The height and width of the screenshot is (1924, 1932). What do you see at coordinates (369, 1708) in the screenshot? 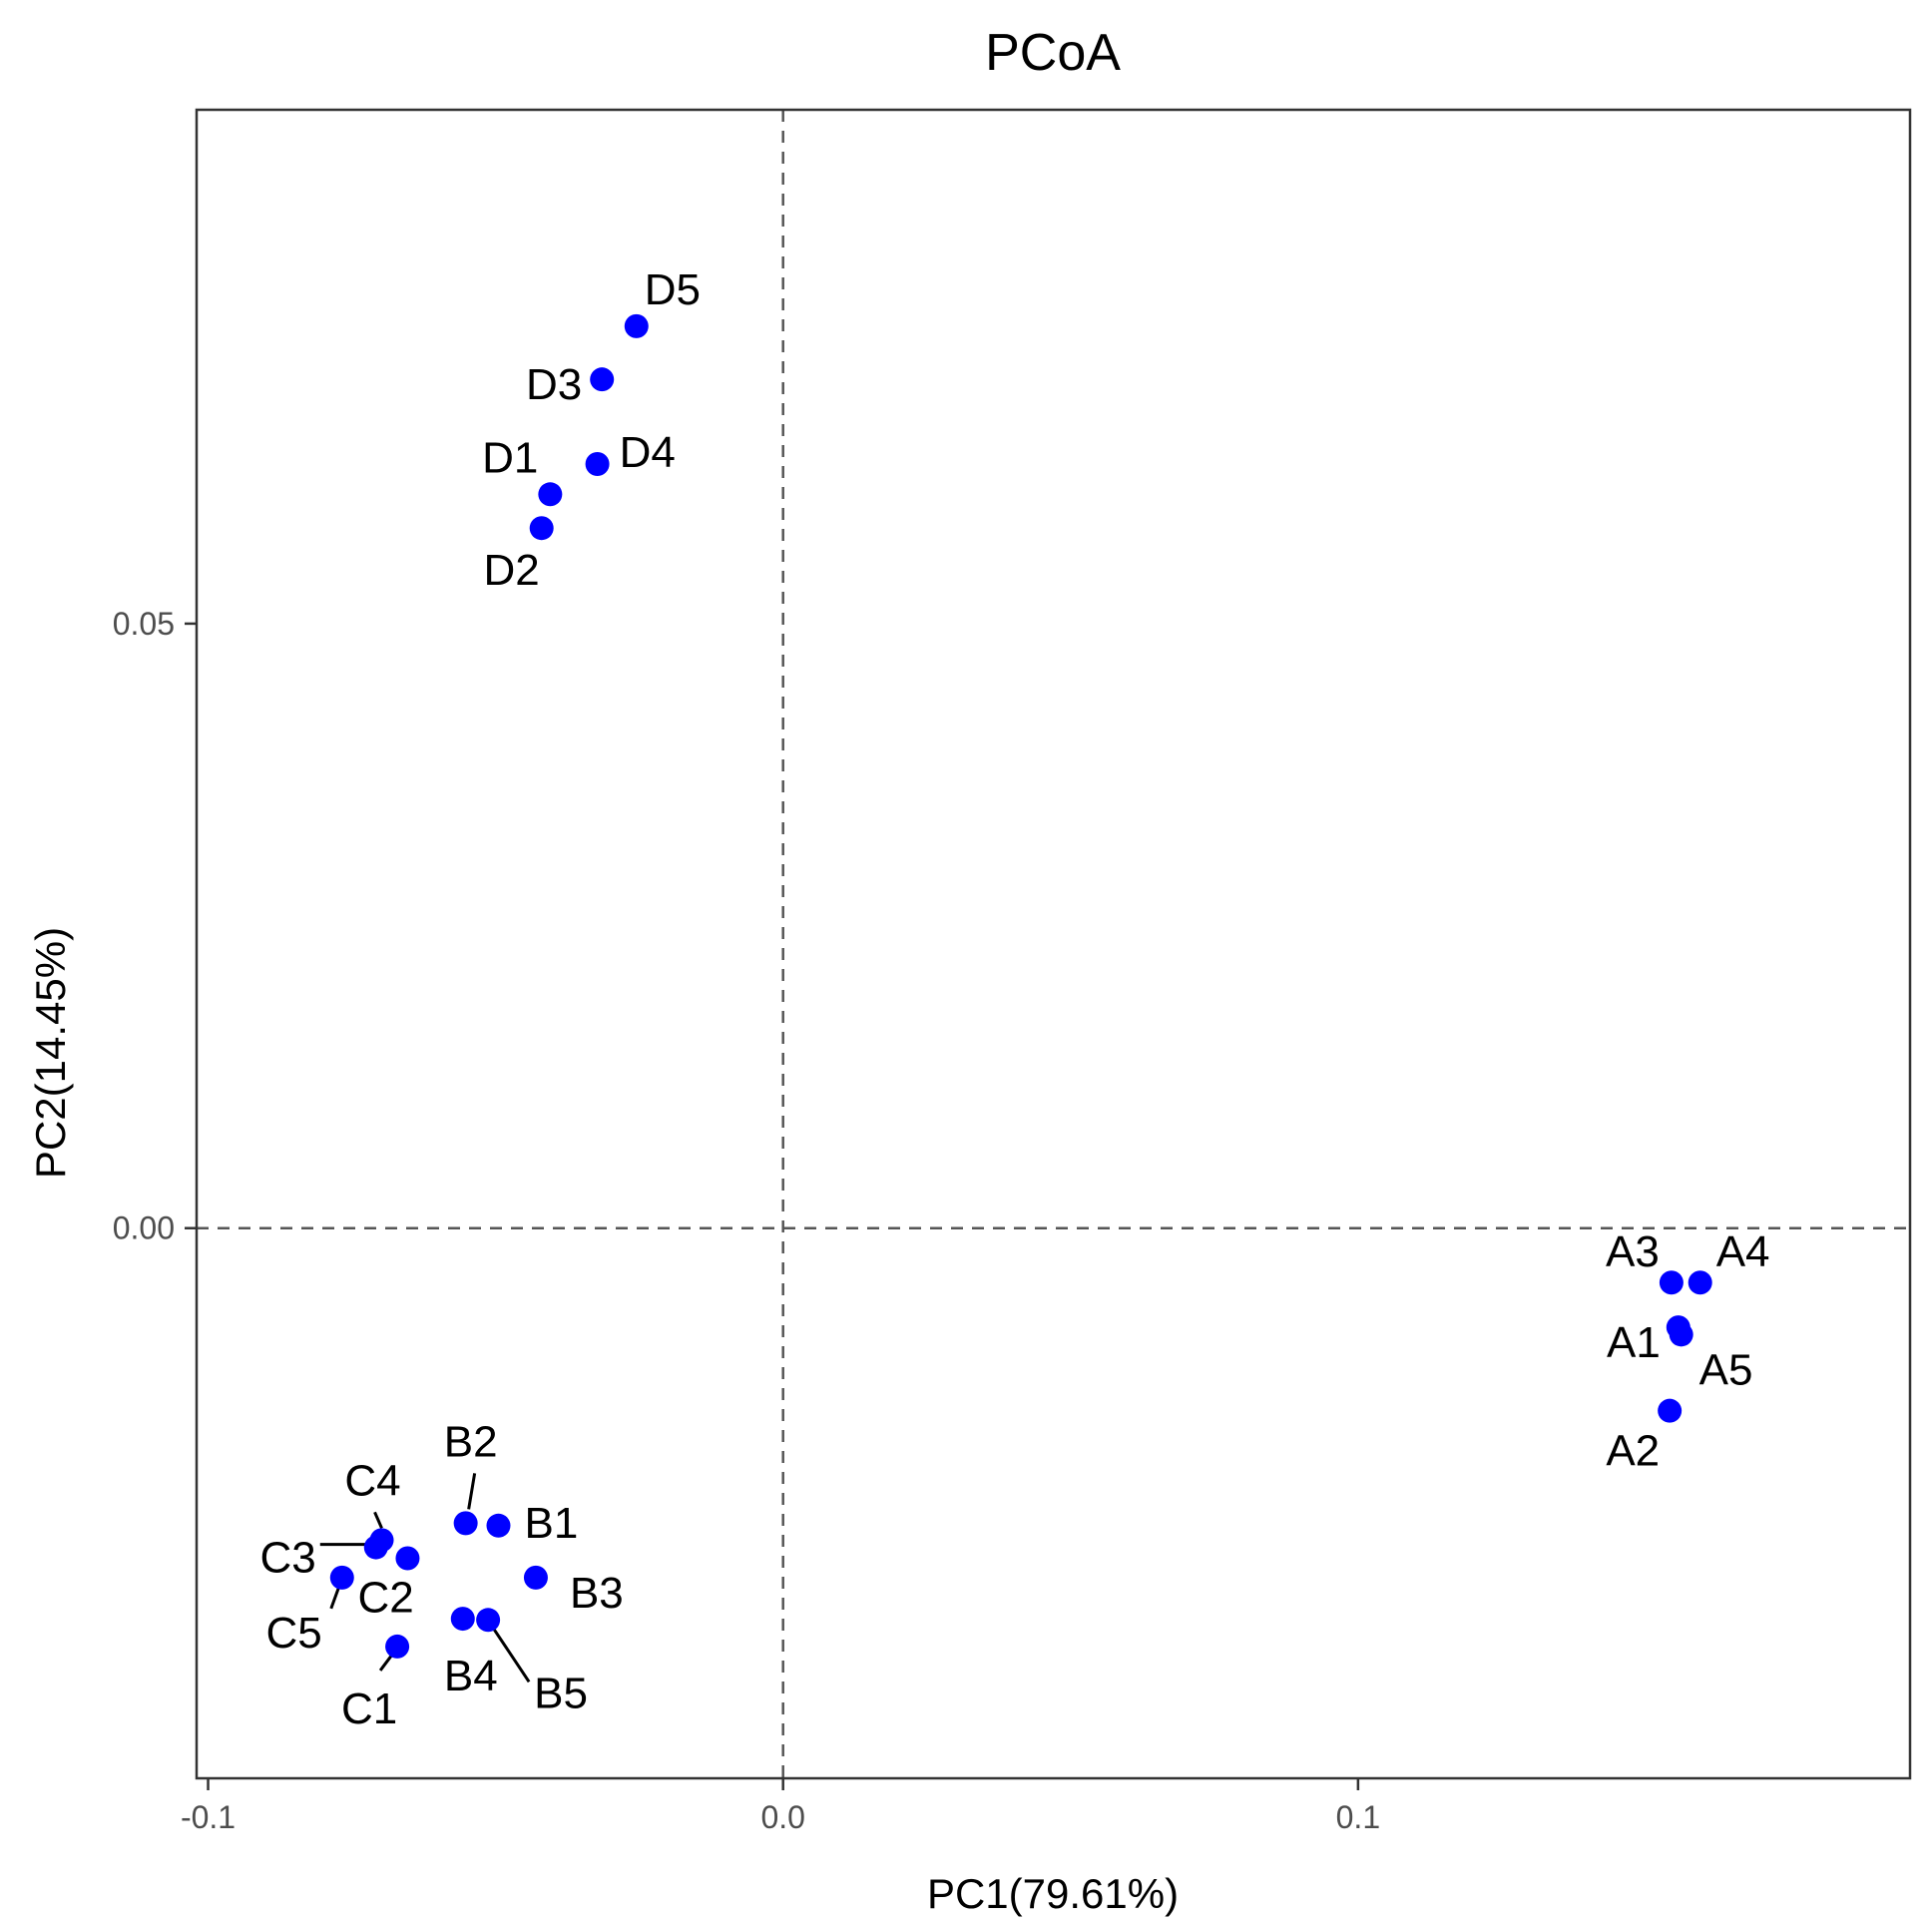
I see `point-label-c1: C1` at bounding box center [369, 1708].